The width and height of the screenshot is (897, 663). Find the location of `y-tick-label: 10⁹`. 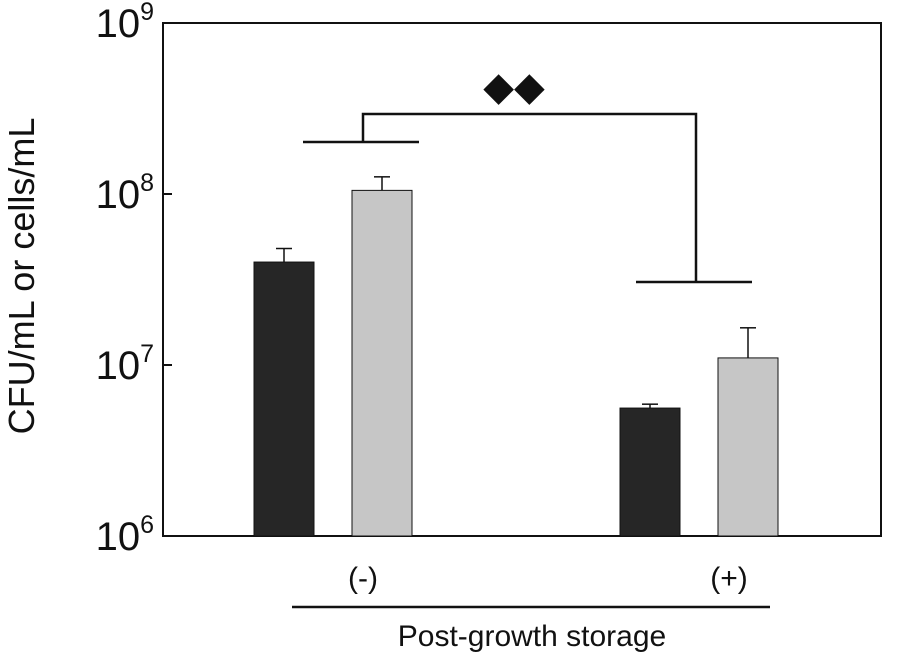

y-tick-label: 10⁹ is located at coordinates (125, 23).